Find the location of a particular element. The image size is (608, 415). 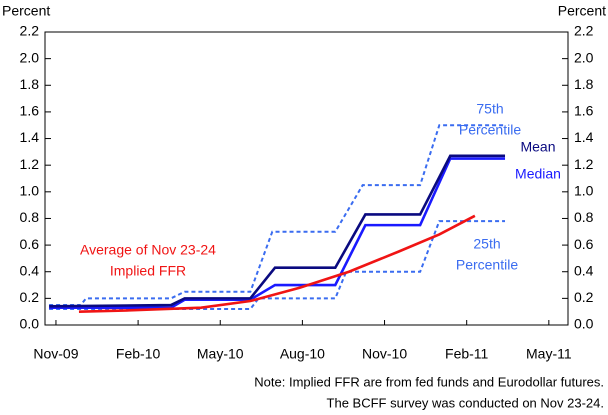

x-tick-label: Nov-09 is located at coordinates (55, 354).